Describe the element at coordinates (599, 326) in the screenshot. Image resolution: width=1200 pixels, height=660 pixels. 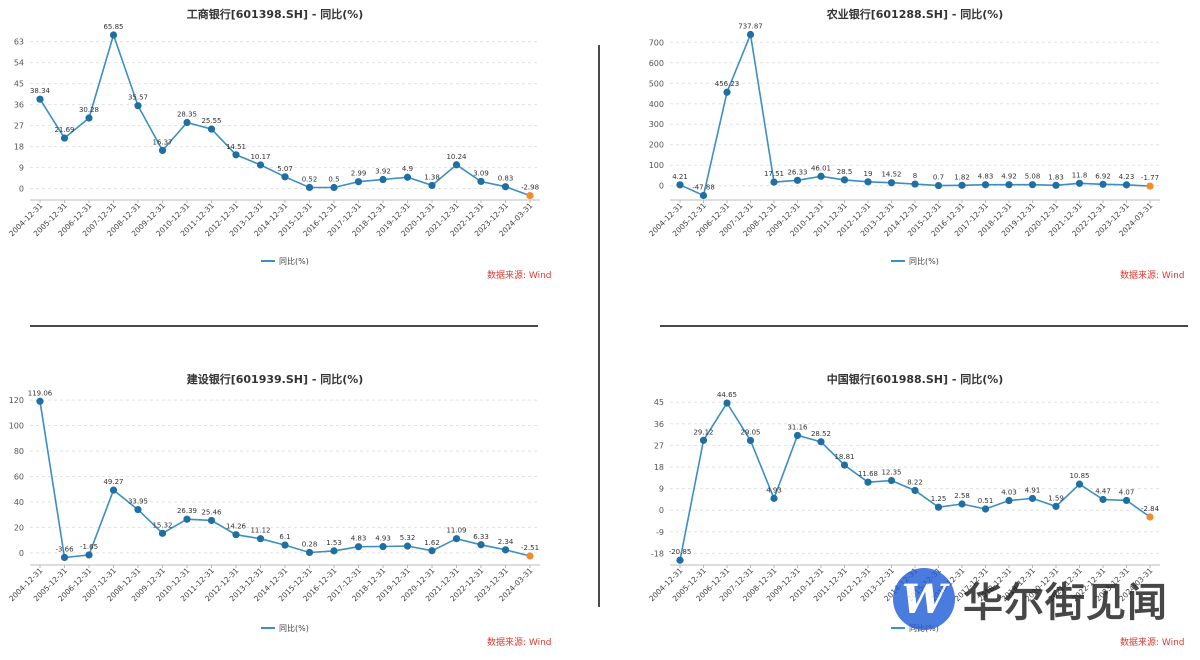
I see `divider-center` at that location.